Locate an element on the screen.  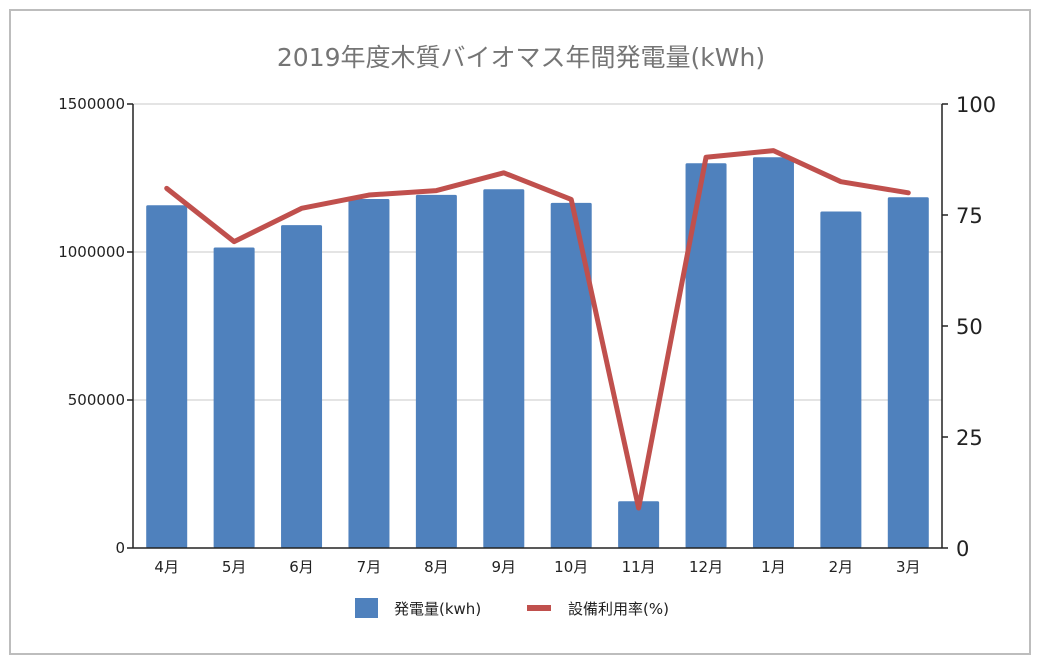
x-tick-label: 2月 is located at coordinates (841, 567).